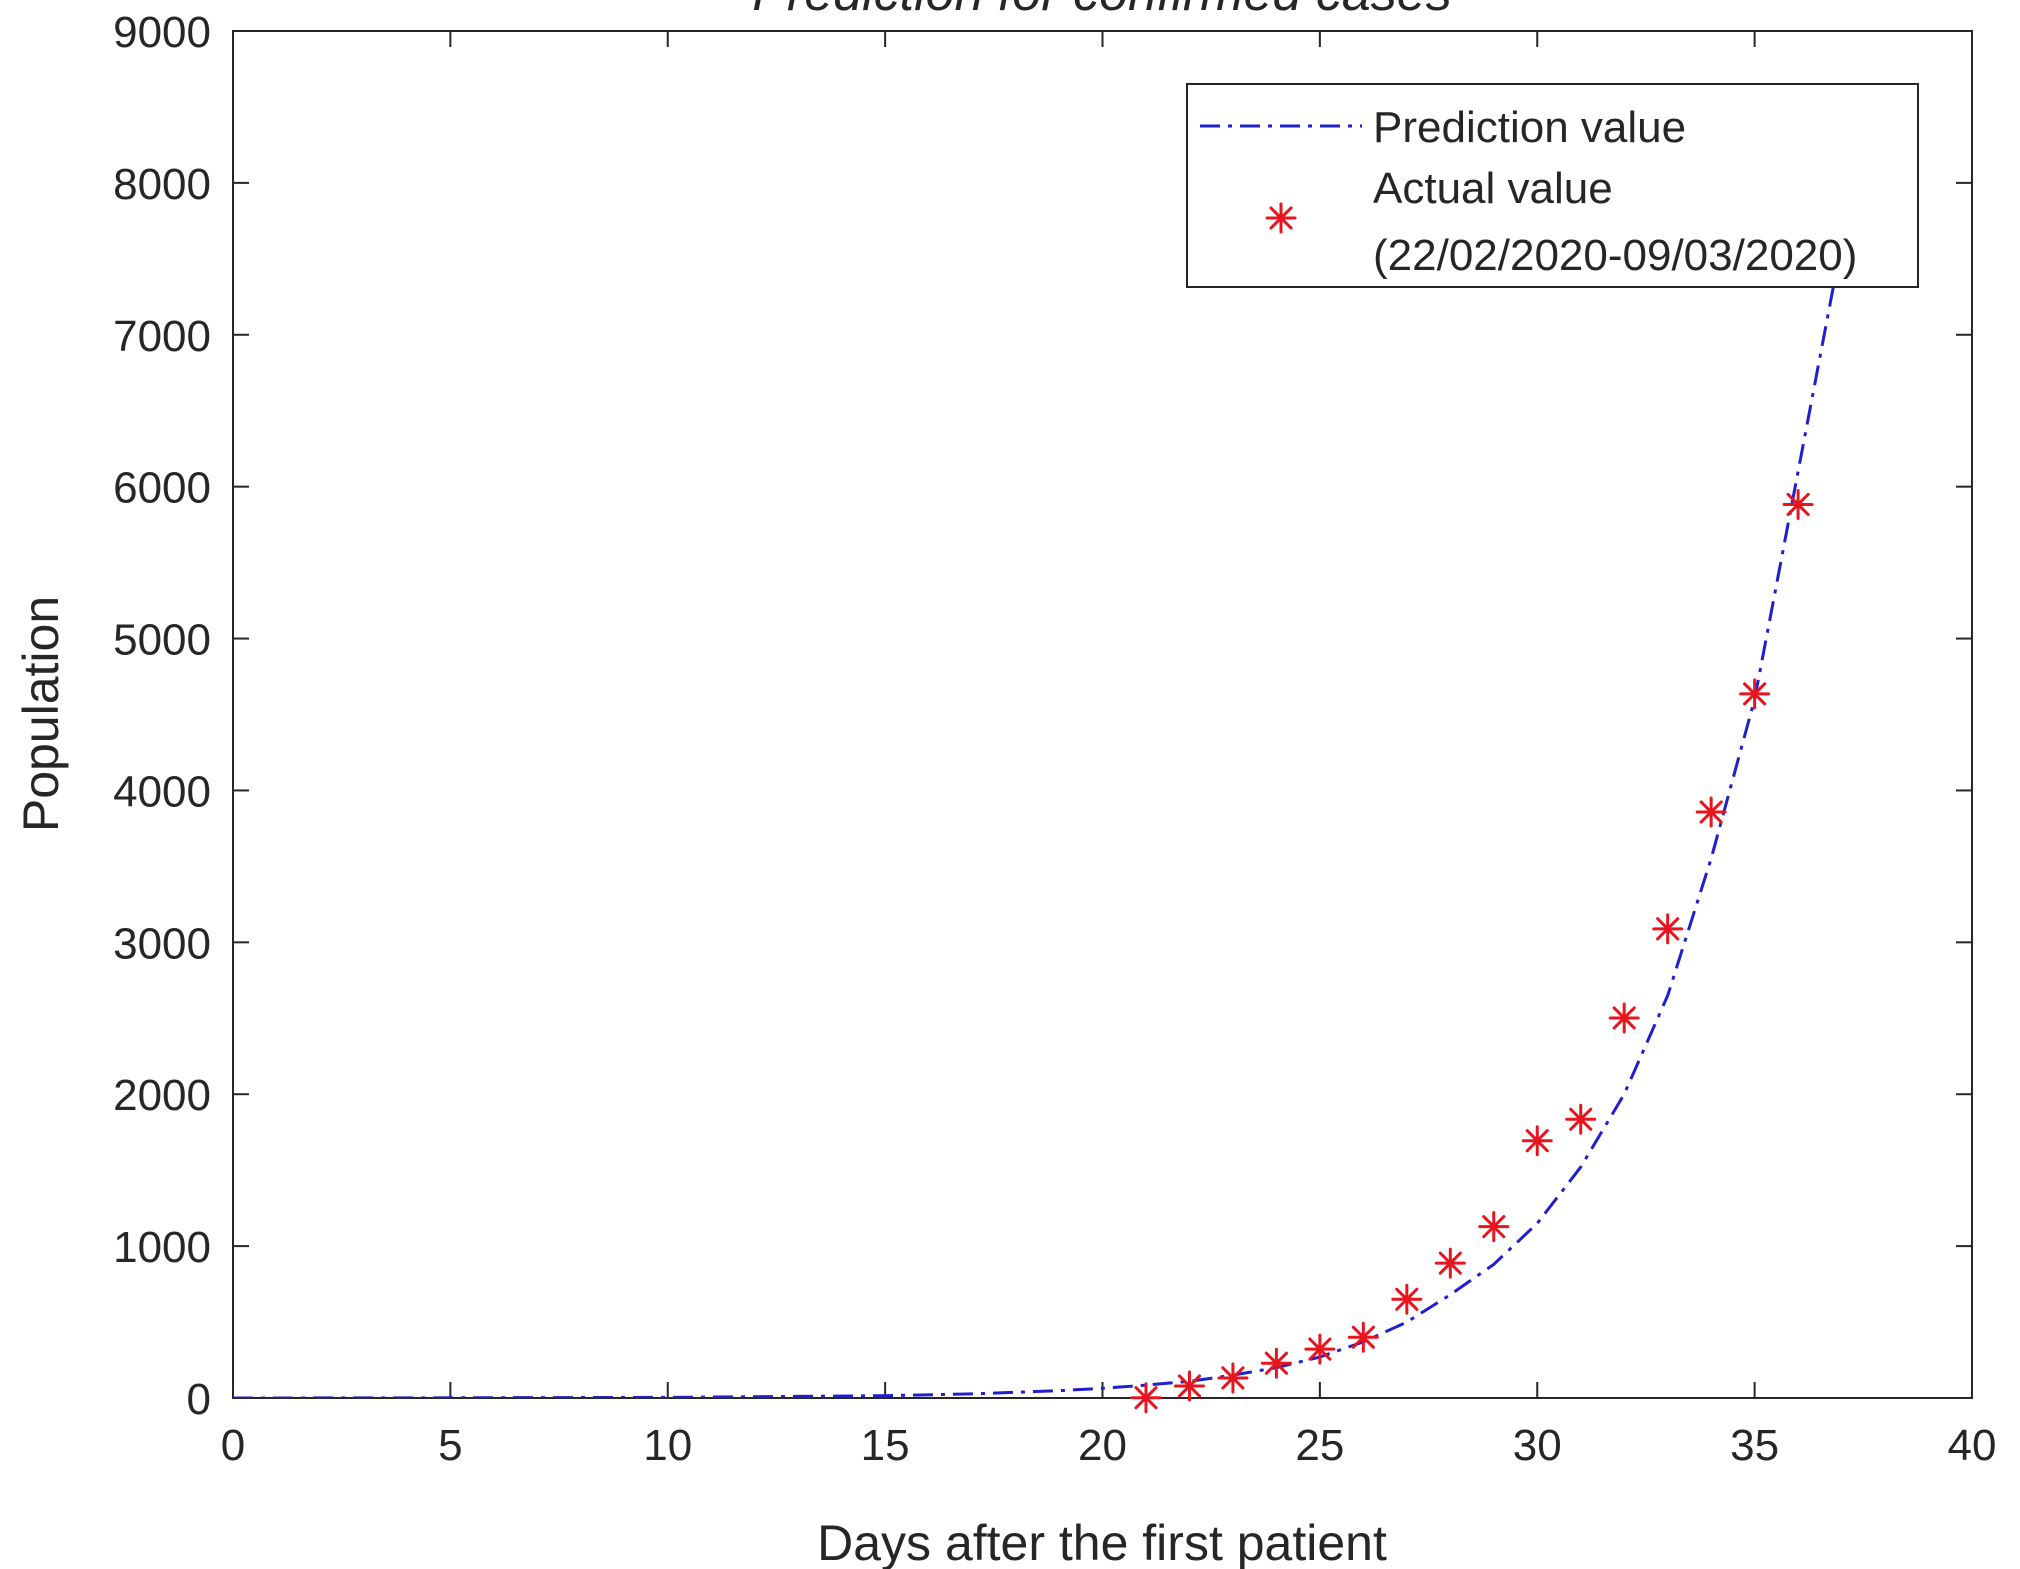 Image resolution: width=2020 pixels, height=1569 pixels. Describe the element at coordinates (1101, 11) in the screenshot. I see `chart-title: Prediction for confirmed cases` at that location.